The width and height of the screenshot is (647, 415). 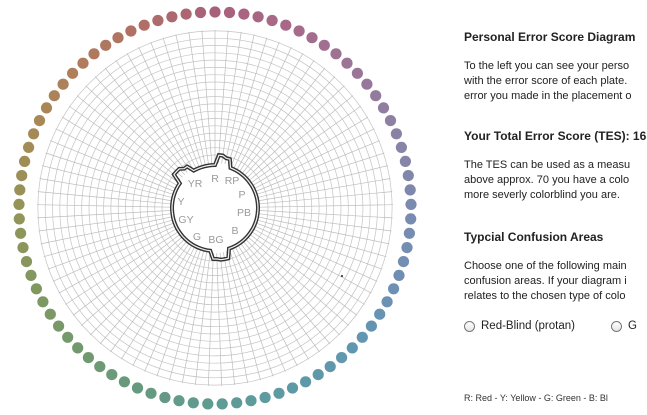 I want to click on intro-line-3: error you made in the placement o, so click(x=548, y=96).